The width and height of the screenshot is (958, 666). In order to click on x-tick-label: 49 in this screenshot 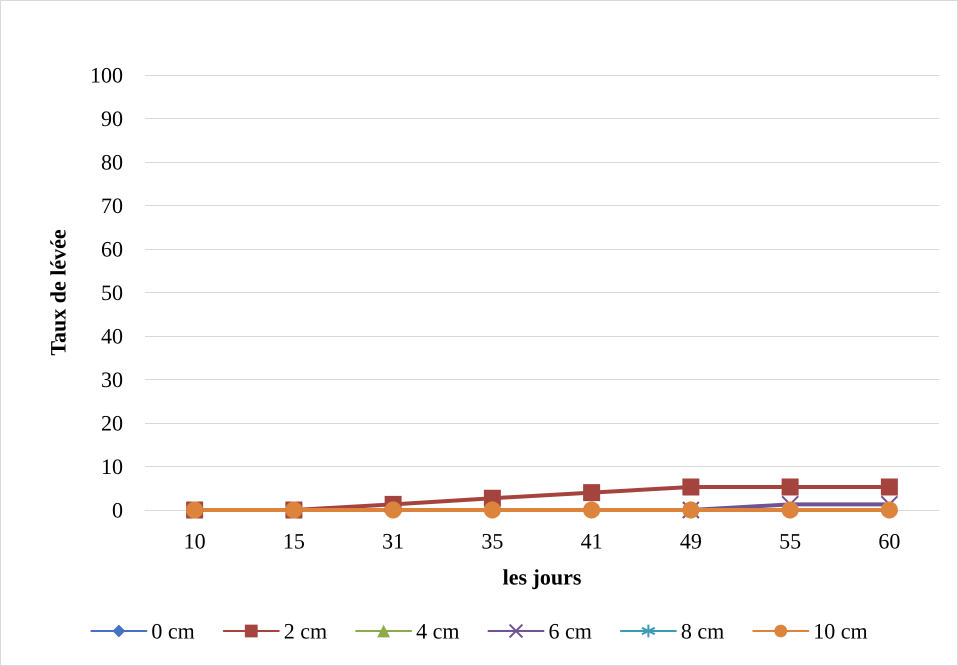, I will do `click(691, 541)`.